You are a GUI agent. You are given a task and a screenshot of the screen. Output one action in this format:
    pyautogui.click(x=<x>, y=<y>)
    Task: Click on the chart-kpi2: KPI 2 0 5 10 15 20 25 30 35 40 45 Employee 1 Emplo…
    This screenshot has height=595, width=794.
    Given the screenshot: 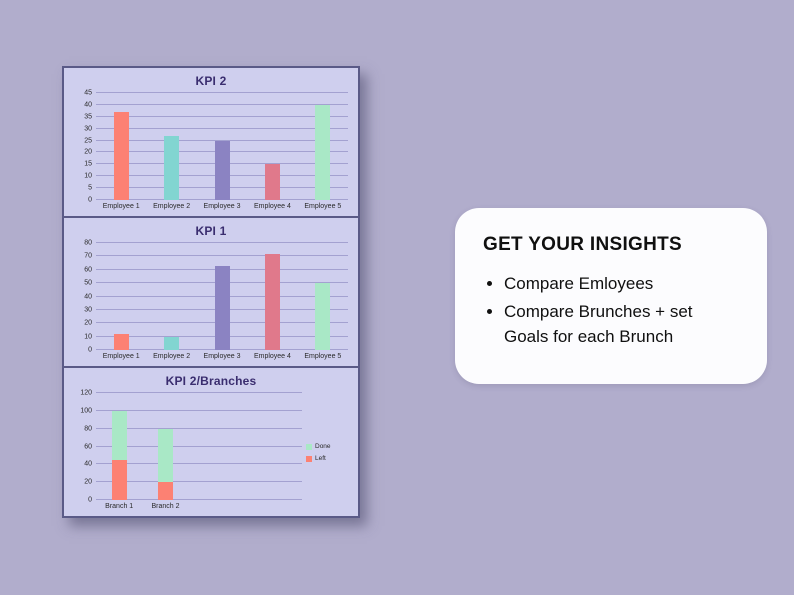 What is the action you would take?
    pyautogui.click(x=211, y=143)
    